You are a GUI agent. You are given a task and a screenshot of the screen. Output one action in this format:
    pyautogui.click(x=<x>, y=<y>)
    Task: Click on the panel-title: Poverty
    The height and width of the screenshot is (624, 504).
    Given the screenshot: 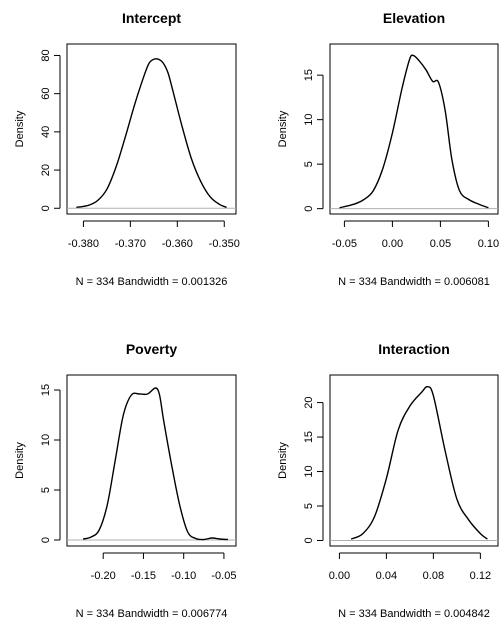 What is the action you would take?
    pyautogui.click(x=152, y=349)
    